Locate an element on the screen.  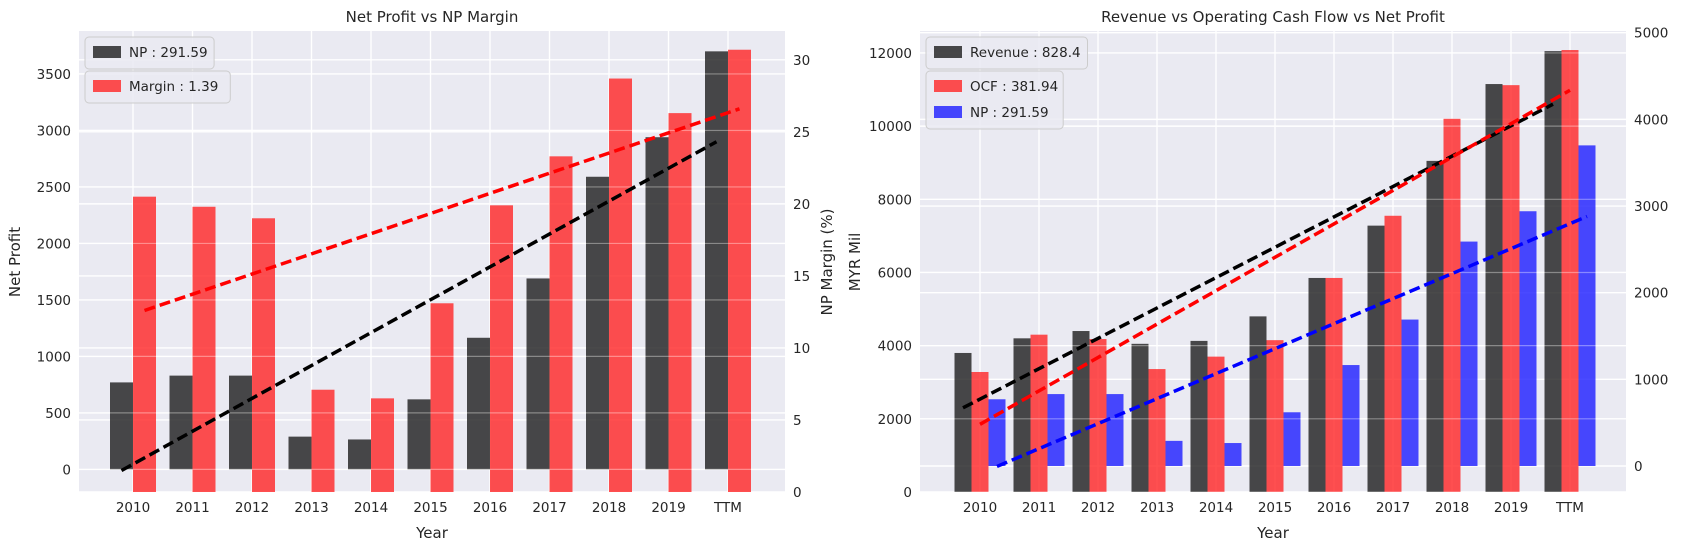
x-tick-label: 2013 is located at coordinates (311, 508).